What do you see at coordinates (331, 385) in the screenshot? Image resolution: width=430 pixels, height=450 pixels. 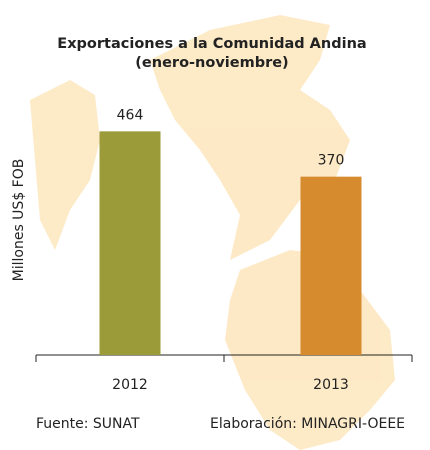 I see `x-tick-label: 2013` at bounding box center [331, 385].